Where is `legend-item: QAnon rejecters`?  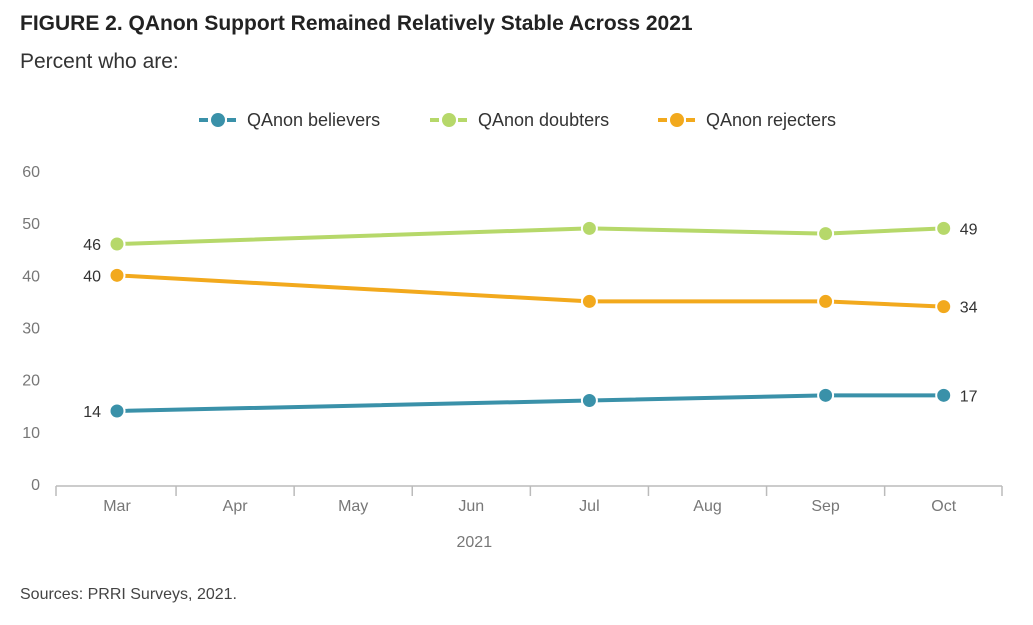 legend-item: QAnon rejecters is located at coordinates (747, 120).